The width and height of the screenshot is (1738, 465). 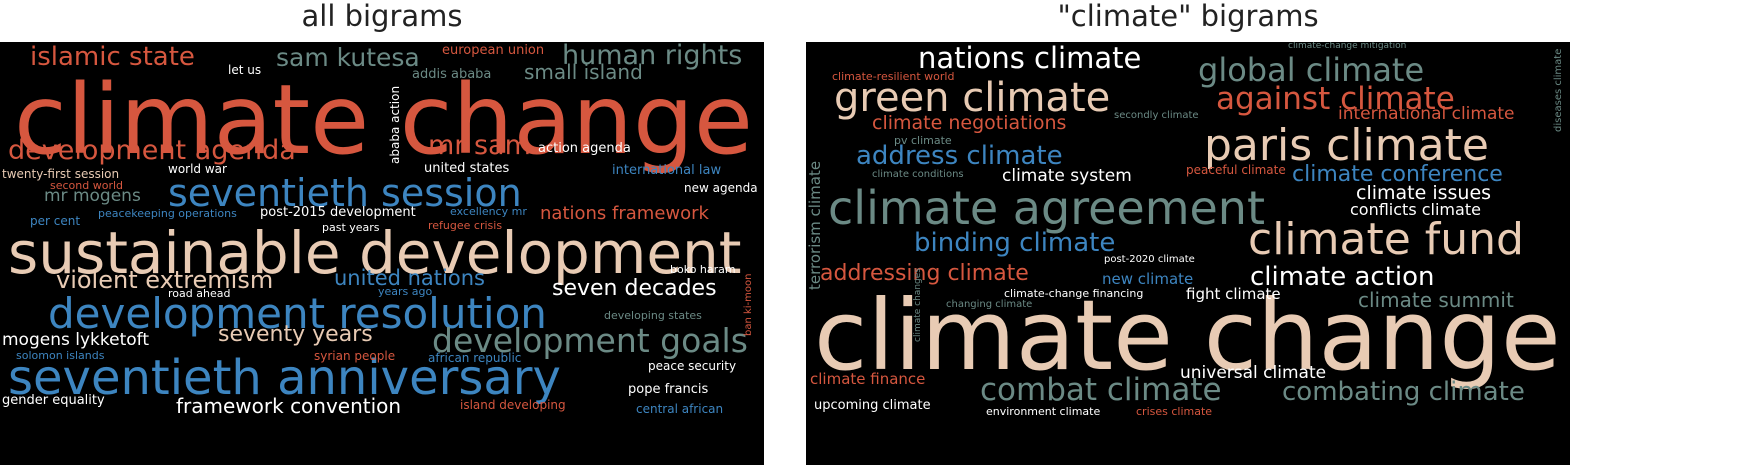 I want to click on word-mogens-lykketoft: mogens lykketoft, so click(x=75, y=340).